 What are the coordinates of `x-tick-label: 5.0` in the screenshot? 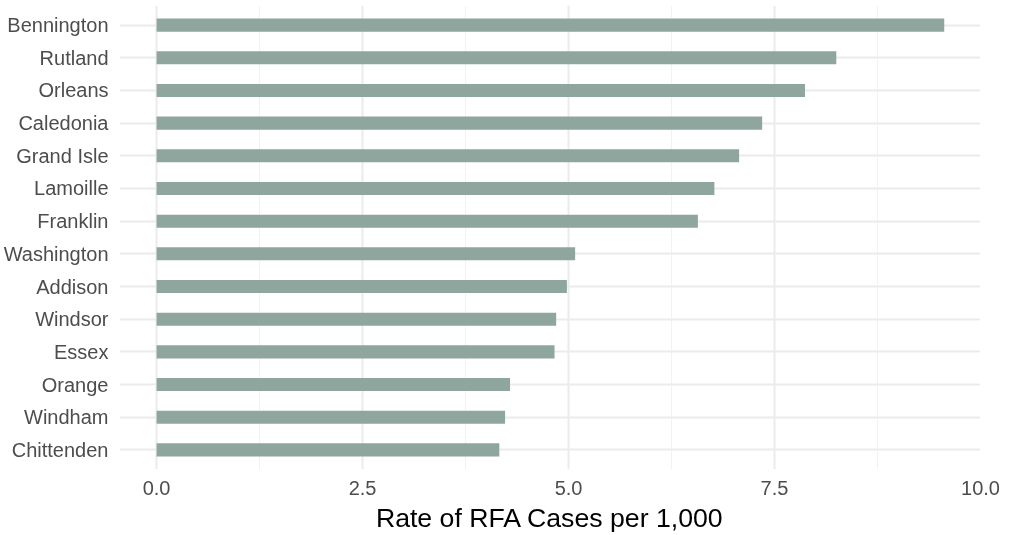 It's located at (568, 487).